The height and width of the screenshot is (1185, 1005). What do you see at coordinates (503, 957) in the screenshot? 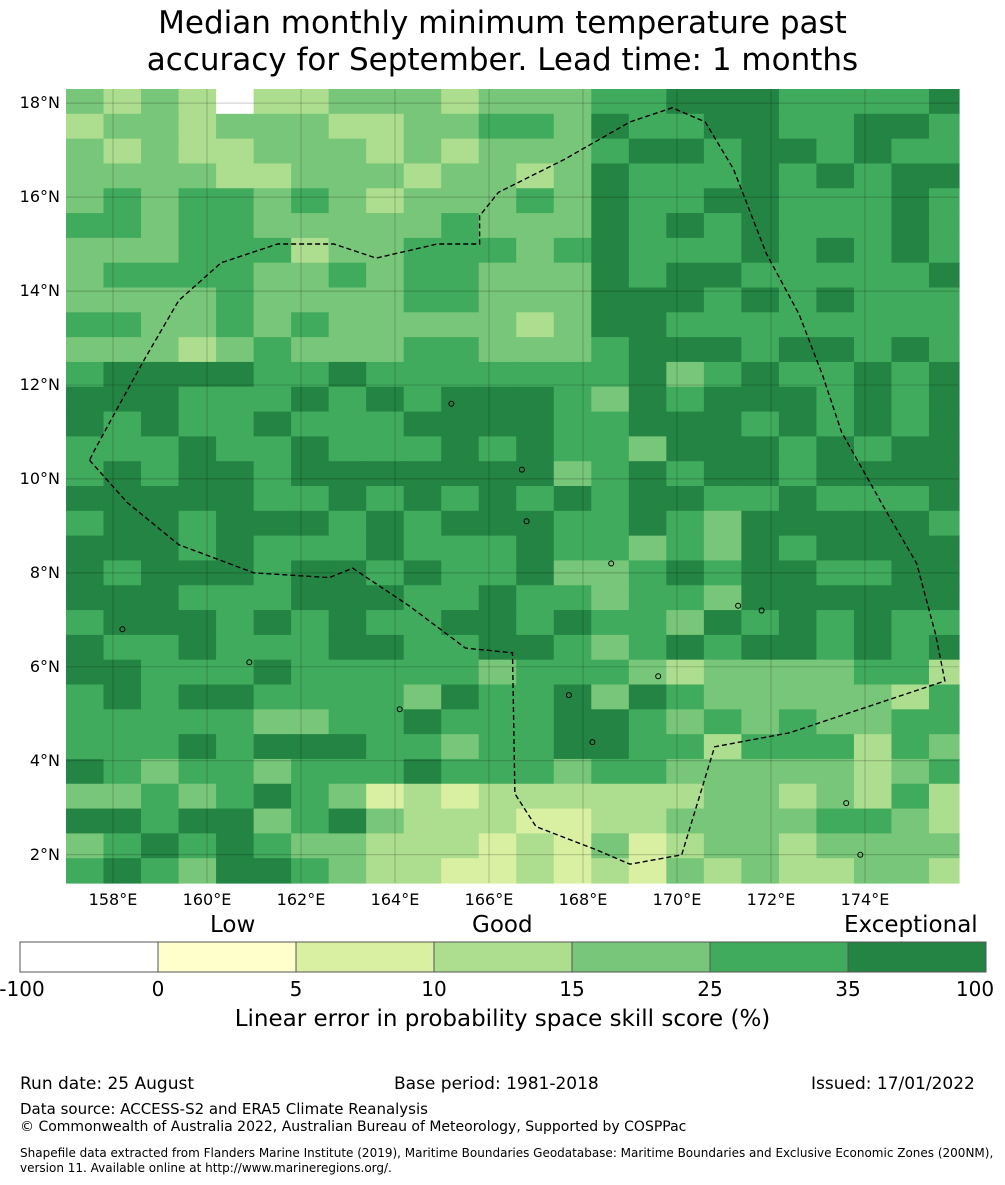
I see `colorbar` at bounding box center [503, 957].